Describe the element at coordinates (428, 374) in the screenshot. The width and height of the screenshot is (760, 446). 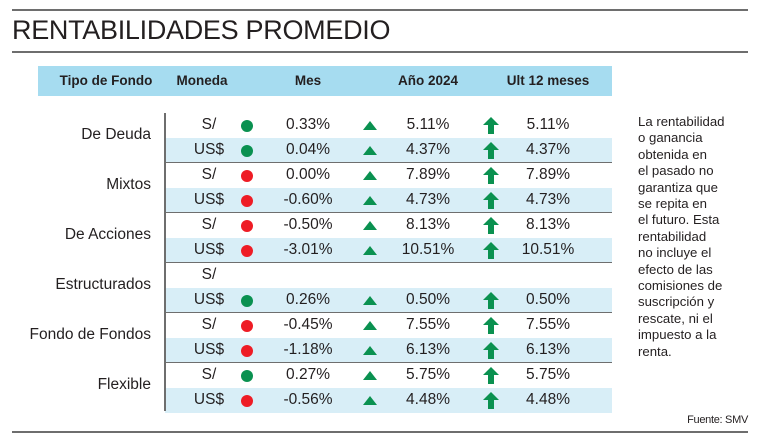
I see `ytd-return-cell: 5.75%` at that location.